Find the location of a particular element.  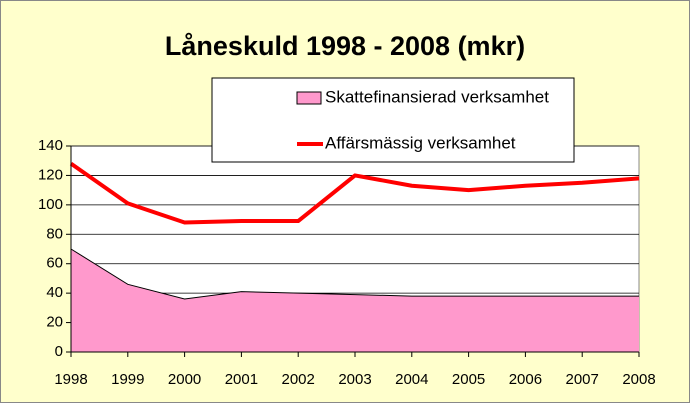

y-tick-label: 80 is located at coordinates (54, 233).